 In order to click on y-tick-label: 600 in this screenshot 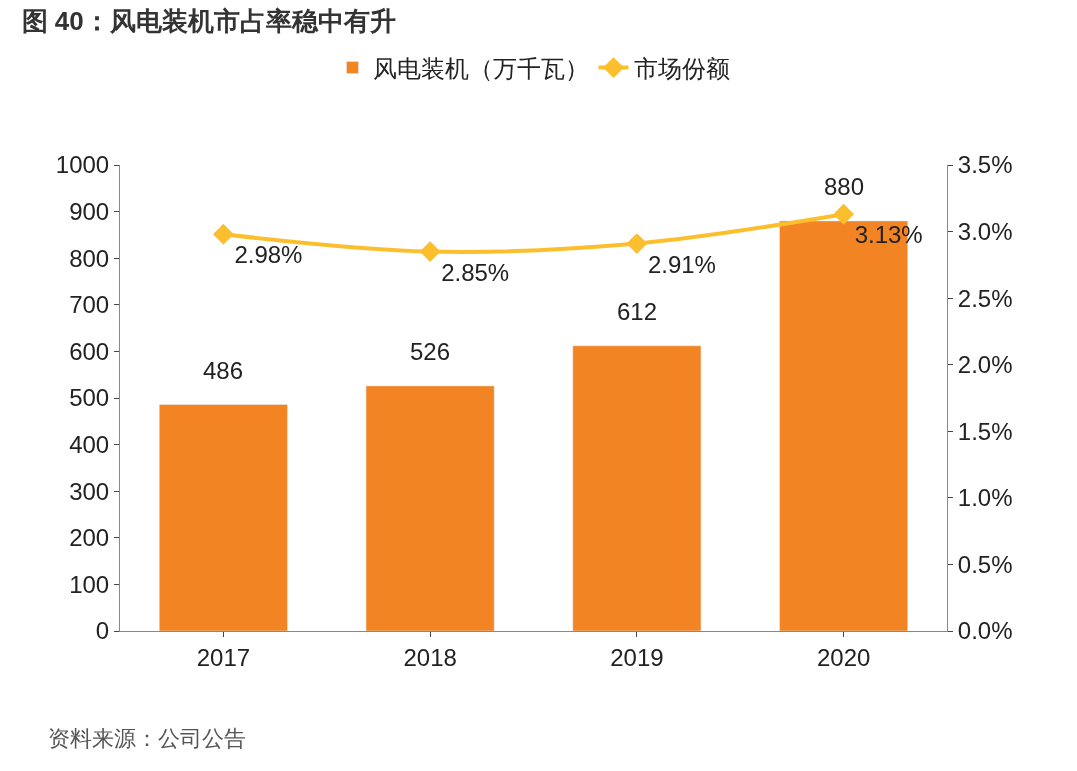, I will do `click(89, 351)`.